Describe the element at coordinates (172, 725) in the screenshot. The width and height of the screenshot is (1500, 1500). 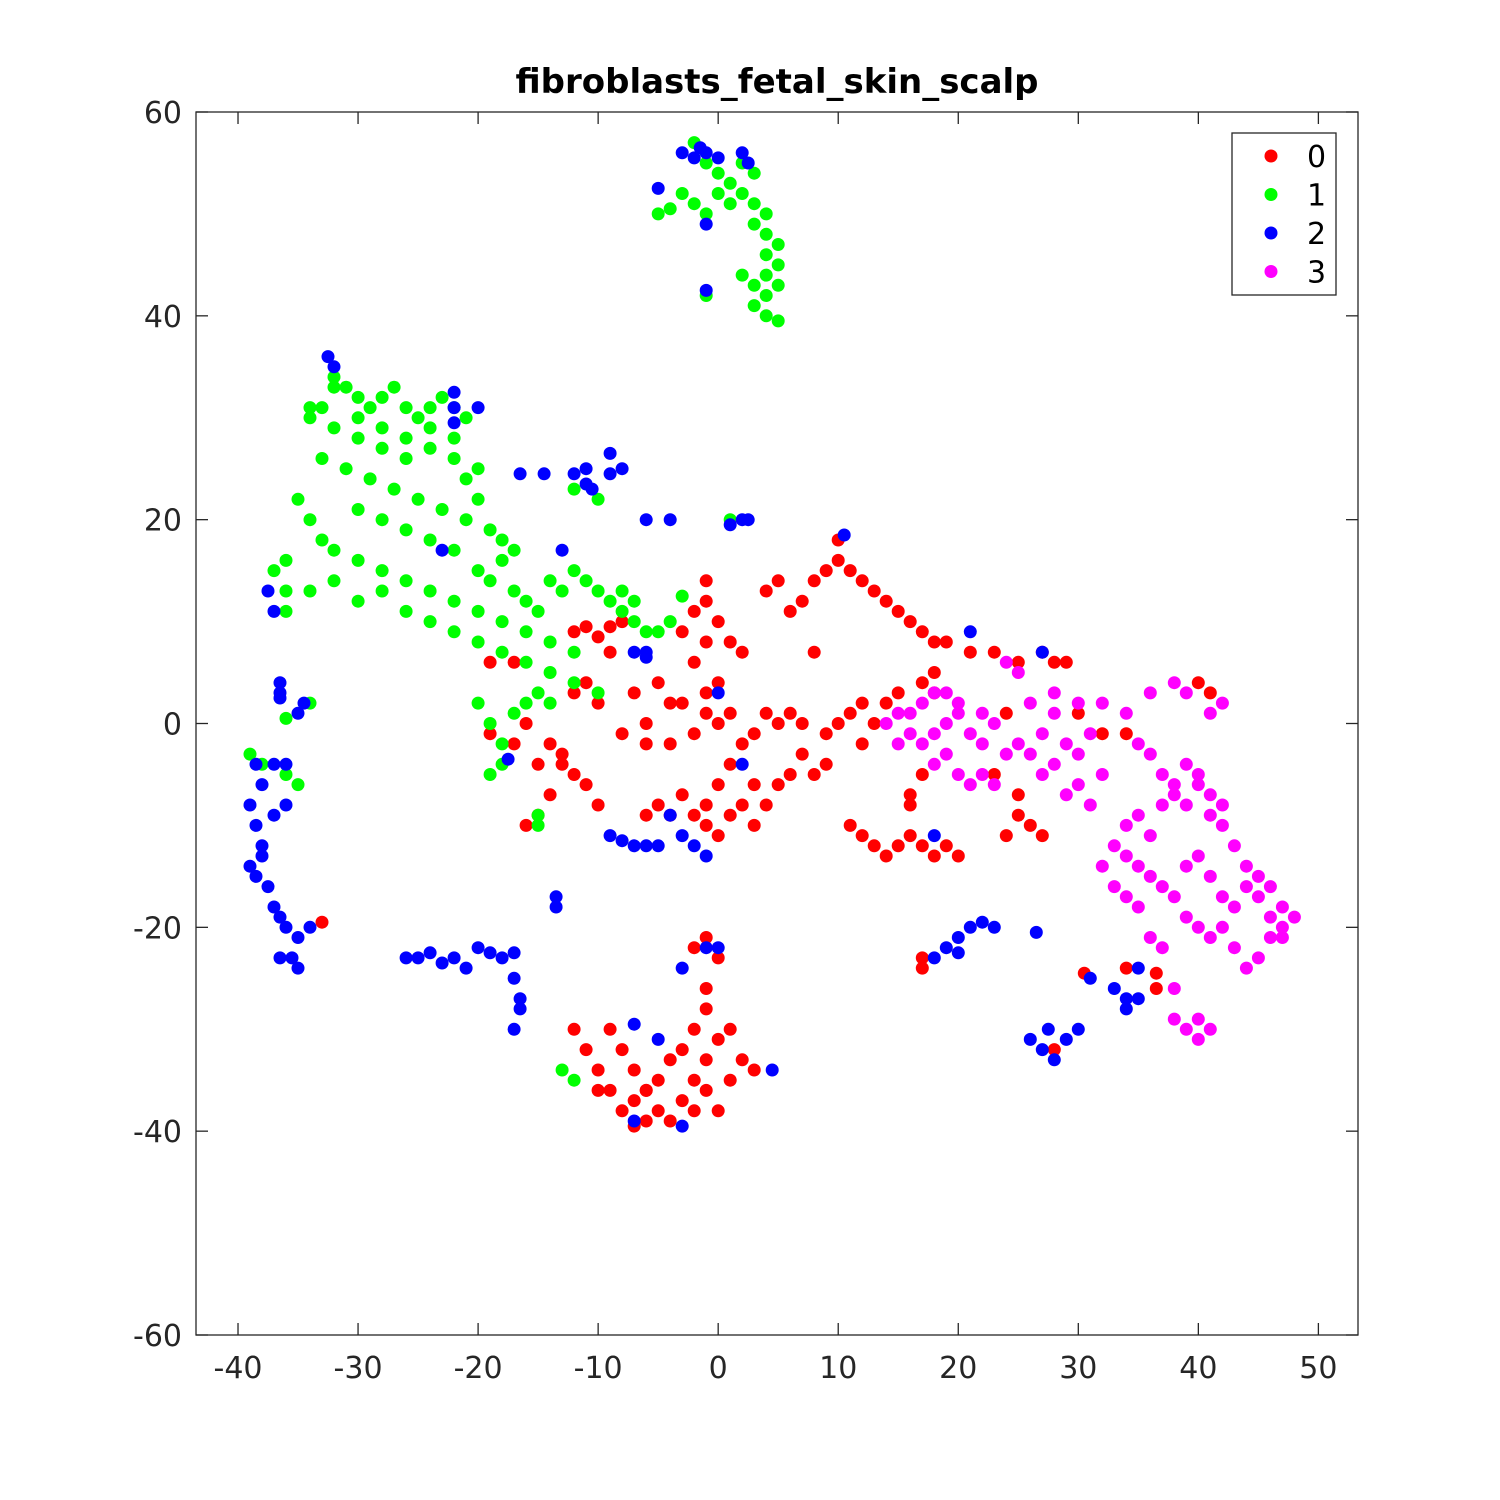
I see `y-tick-label: 0` at that location.